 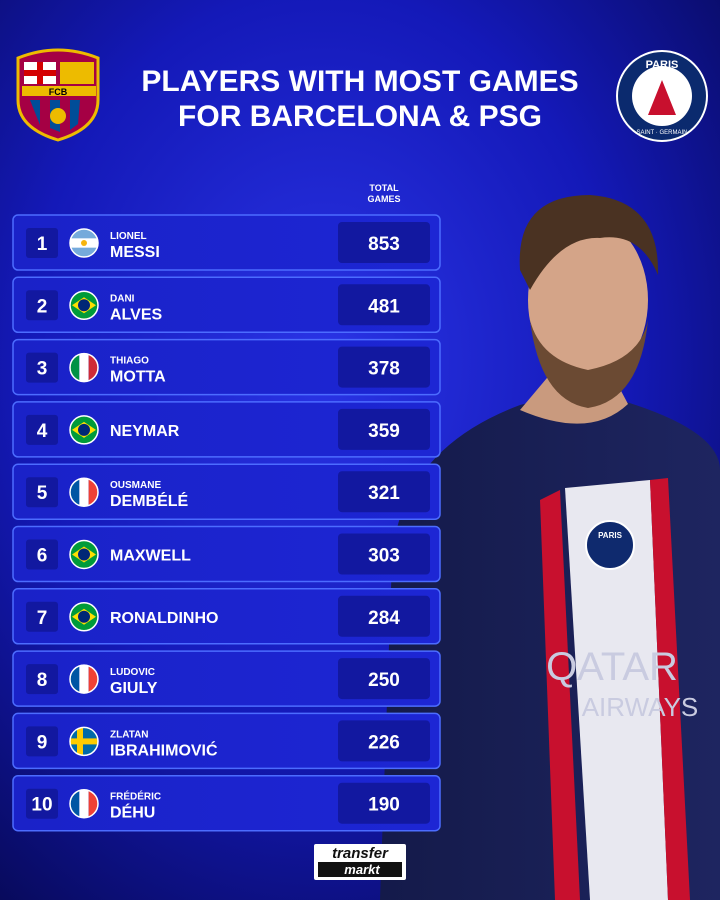 I want to click on hair, so click(x=589, y=242).